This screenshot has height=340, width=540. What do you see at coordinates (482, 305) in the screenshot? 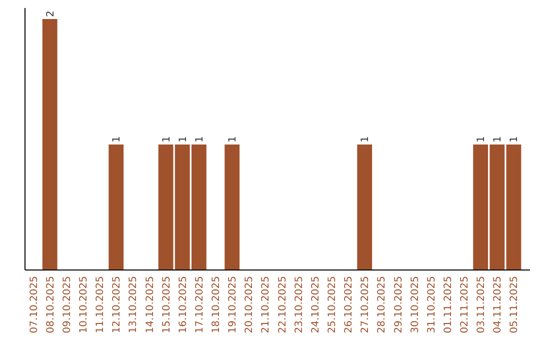
I see `x-tick-label: 03.11.2025` at bounding box center [482, 305].